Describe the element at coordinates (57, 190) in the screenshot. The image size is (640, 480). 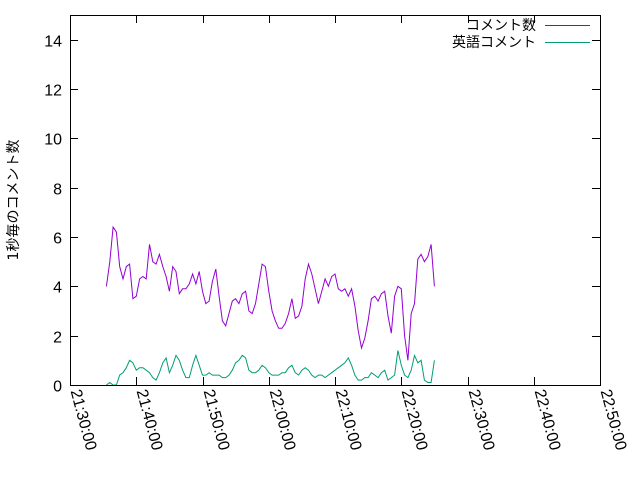
I see `y-tick-label: 8` at that location.